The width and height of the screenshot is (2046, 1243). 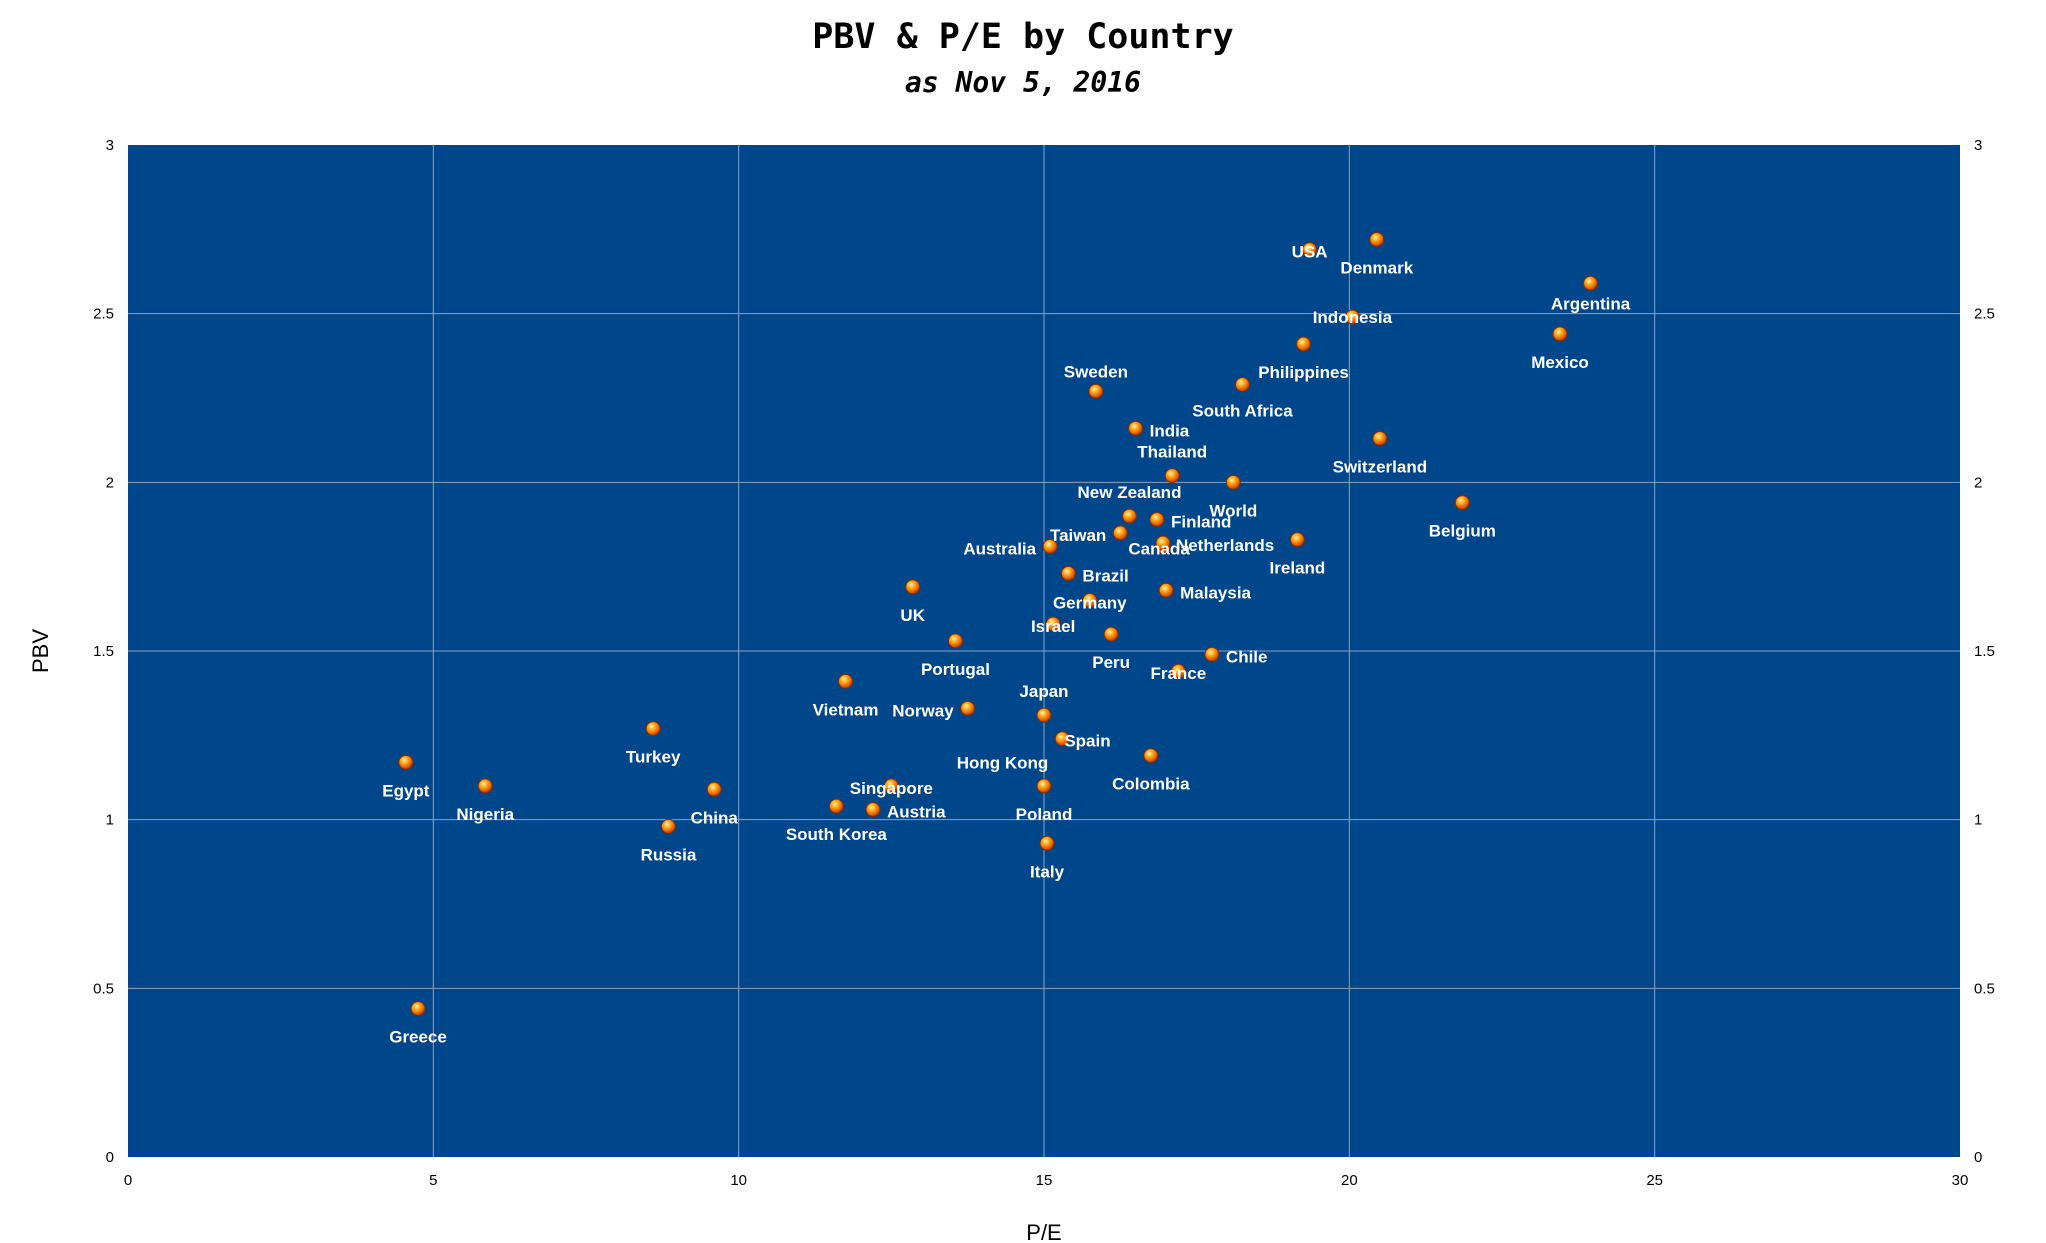 I want to click on point-label-peru: Peru, so click(x=1111, y=662).